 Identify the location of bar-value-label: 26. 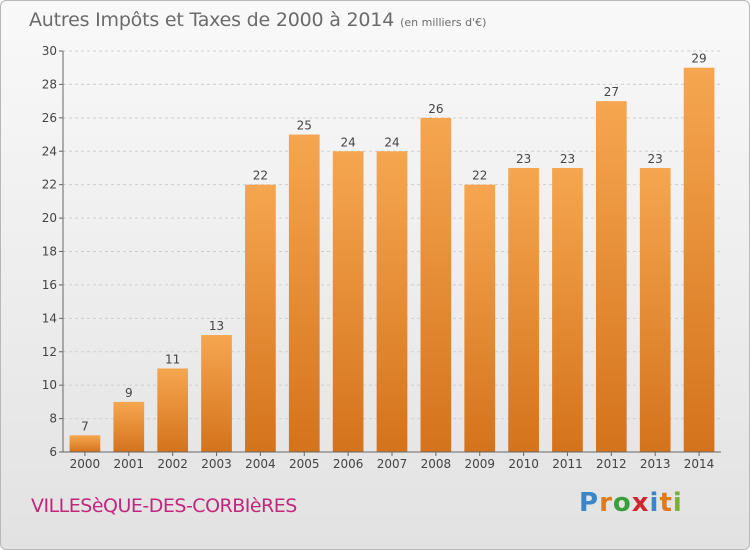
(435, 109).